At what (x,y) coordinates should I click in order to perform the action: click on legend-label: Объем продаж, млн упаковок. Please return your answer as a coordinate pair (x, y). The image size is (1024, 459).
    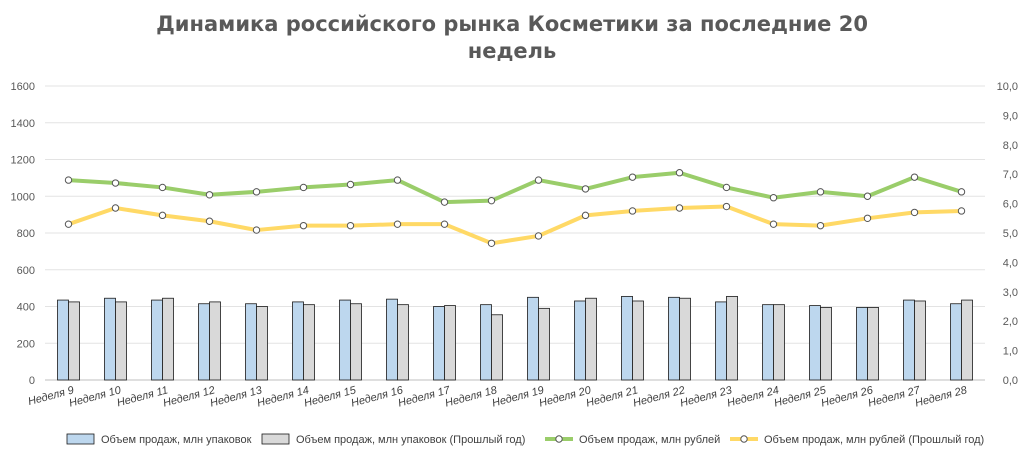
    Looking at the image, I should click on (176, 440).